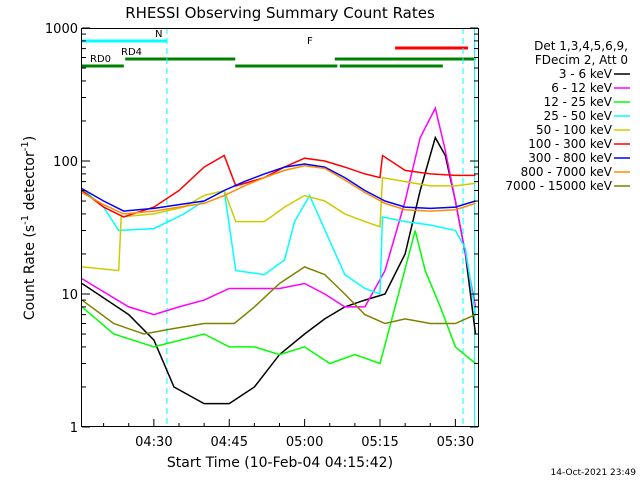  Describe the element at coordinates (582, 88) in the screenshot. I see `legend-label-1: 6 - 12 keV` at that location.